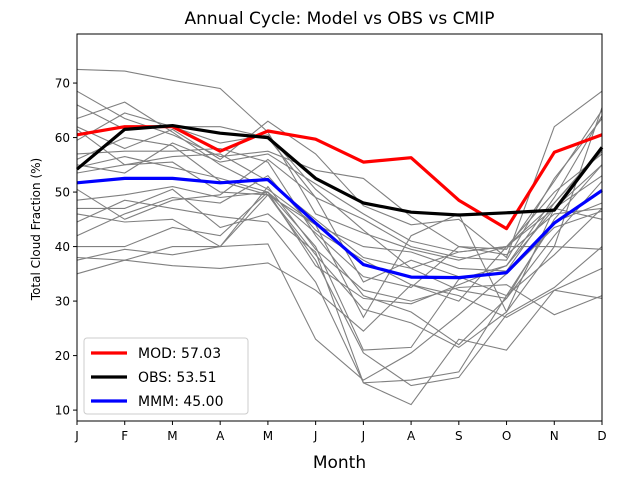 This screenshot has height=480, width=640. I want to click on y-axis-label: Total Cloud Fraction (%), so click(36, 229).